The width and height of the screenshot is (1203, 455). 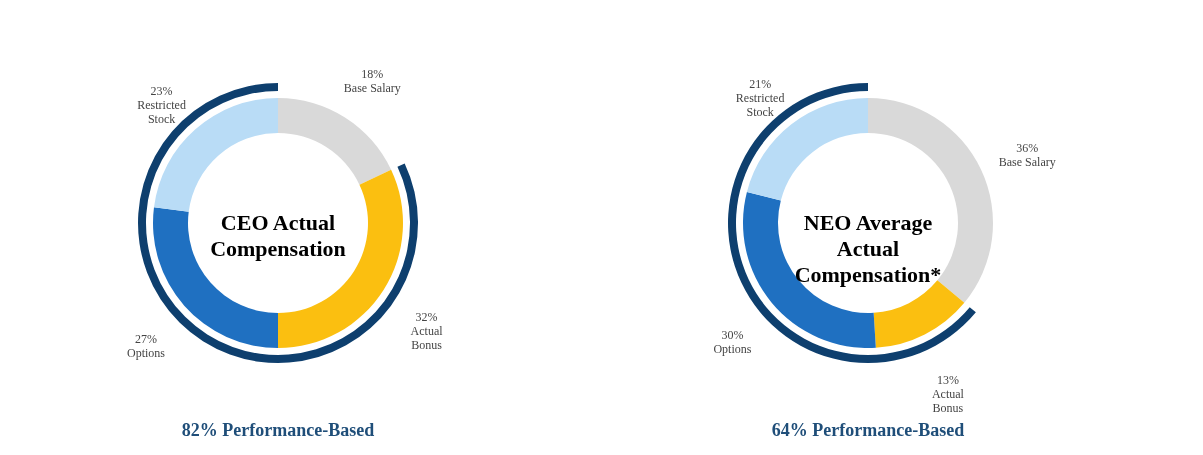 What do you see at coordinates (335, 141) in the screenshot?
I see `donut-slice` at bounding box center [335, 141].